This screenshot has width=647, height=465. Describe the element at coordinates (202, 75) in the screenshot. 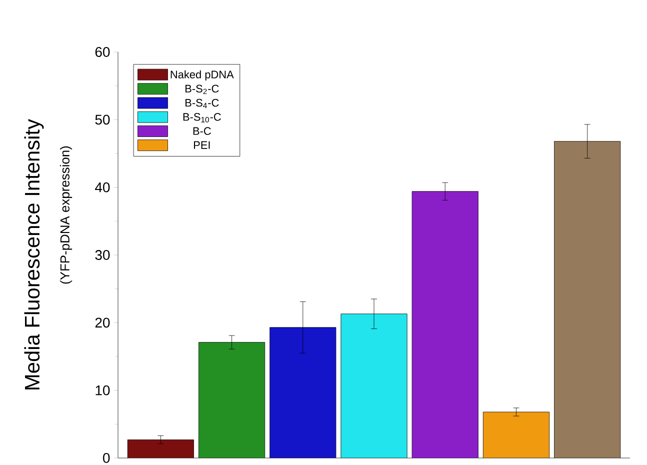

I see `legend-label: Naked pDNA` at that location.